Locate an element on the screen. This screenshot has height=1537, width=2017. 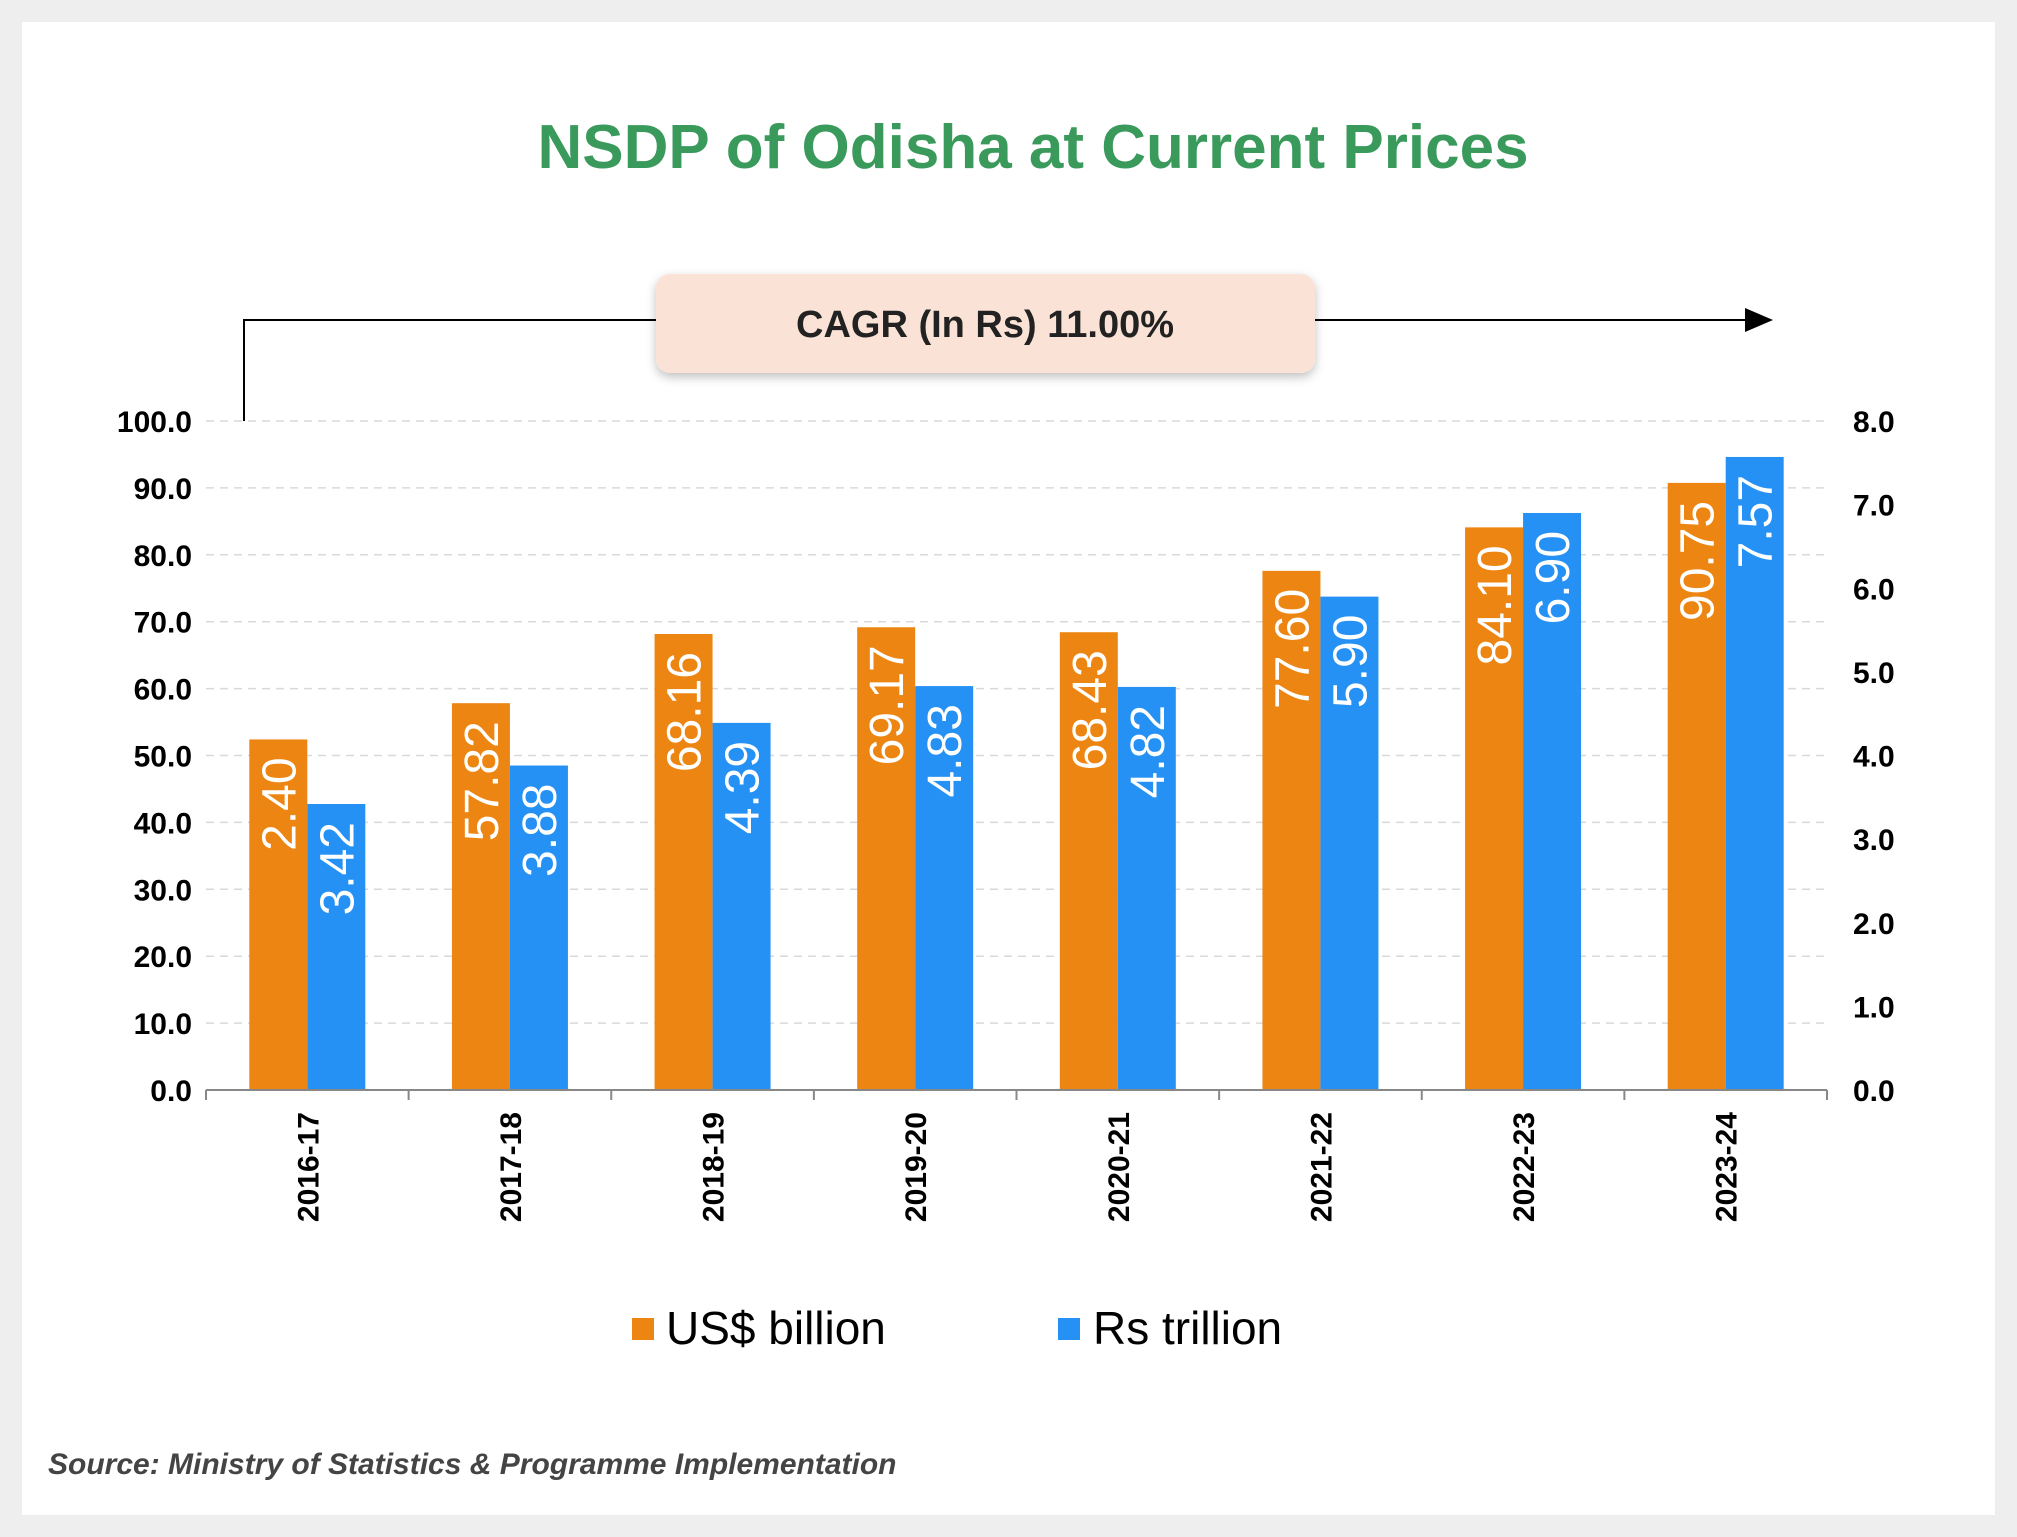
usd-data-label: 84.10 is located at coordinates (1495, 605).